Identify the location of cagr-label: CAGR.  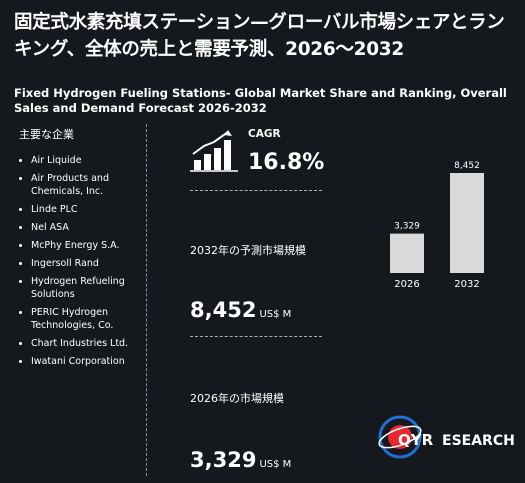
(264, 134).